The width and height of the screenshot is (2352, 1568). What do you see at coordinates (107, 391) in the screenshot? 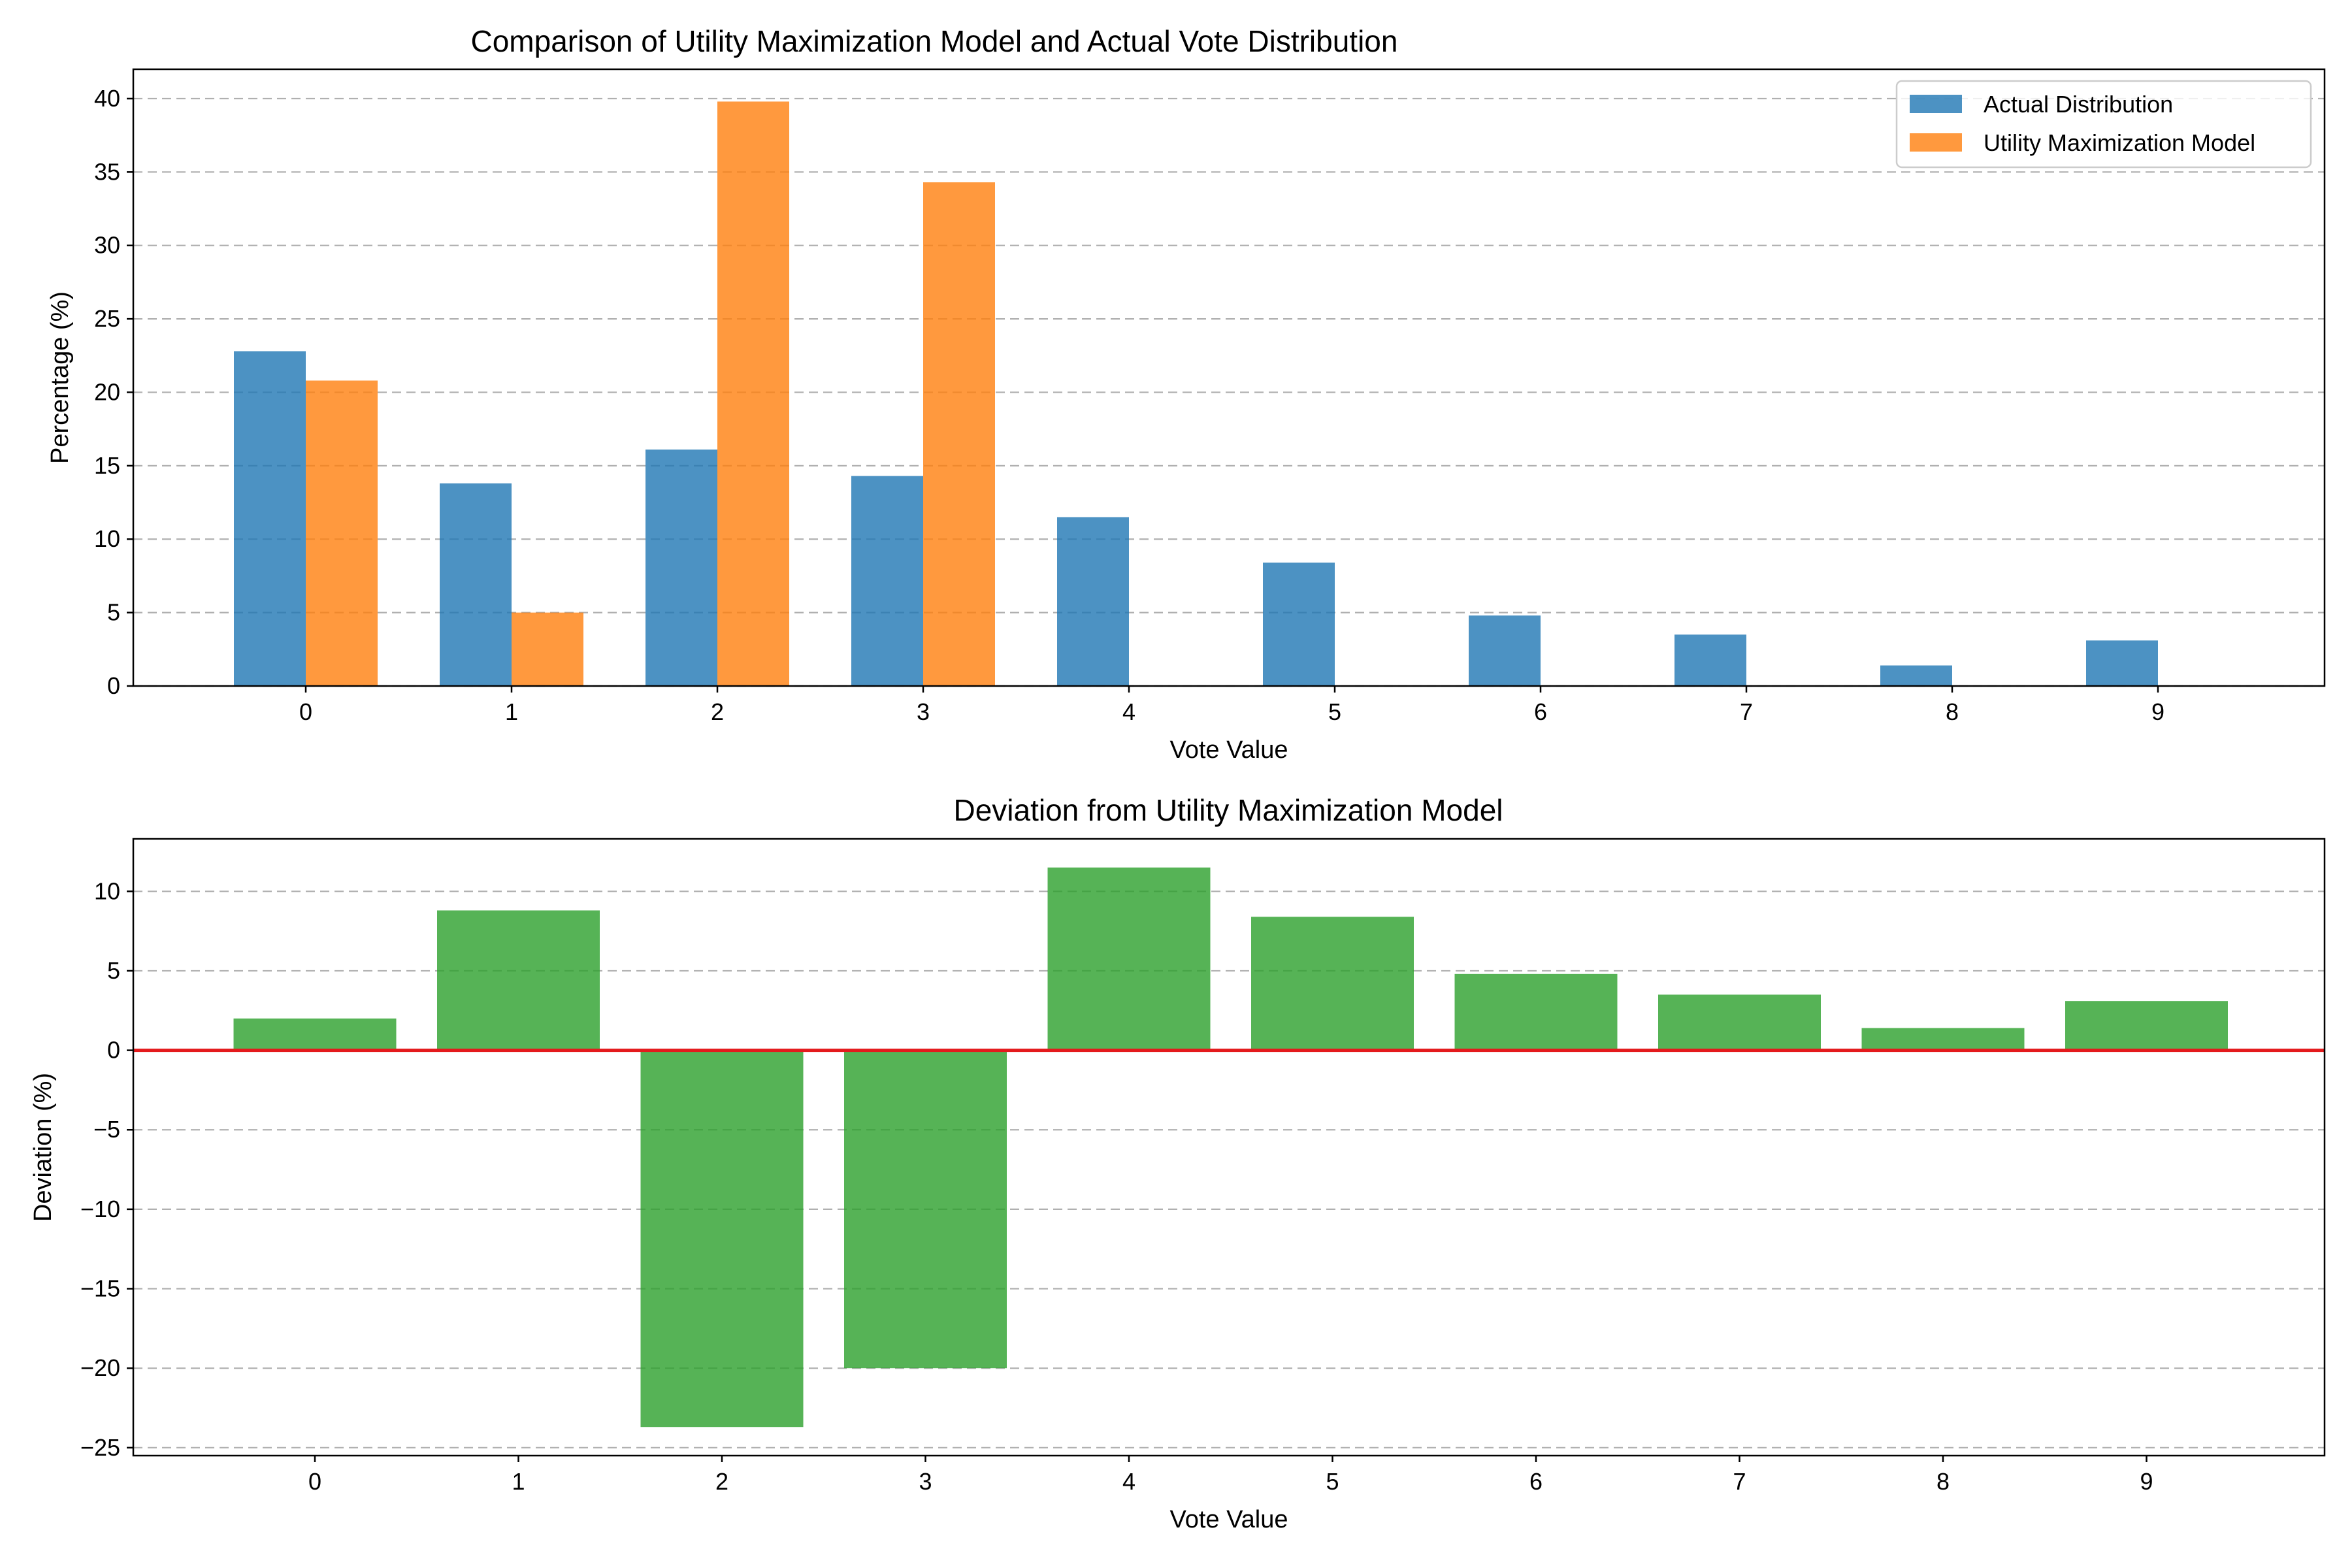
I see `top-y-tick-label: 20` at bounding box center [107, 391].